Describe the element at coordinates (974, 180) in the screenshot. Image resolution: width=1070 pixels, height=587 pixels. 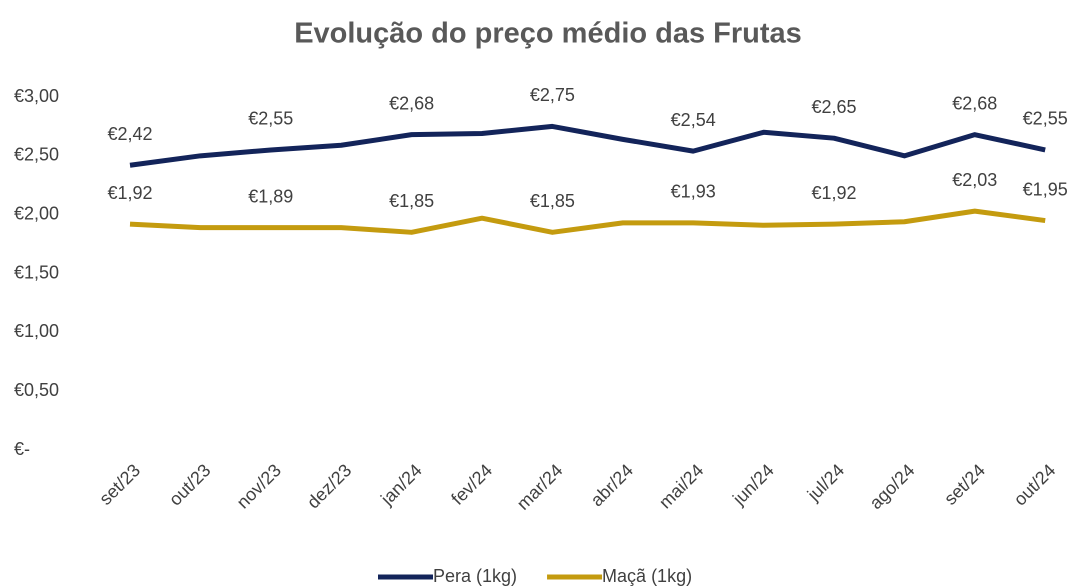
I see `data-label: €2,03` at that location.